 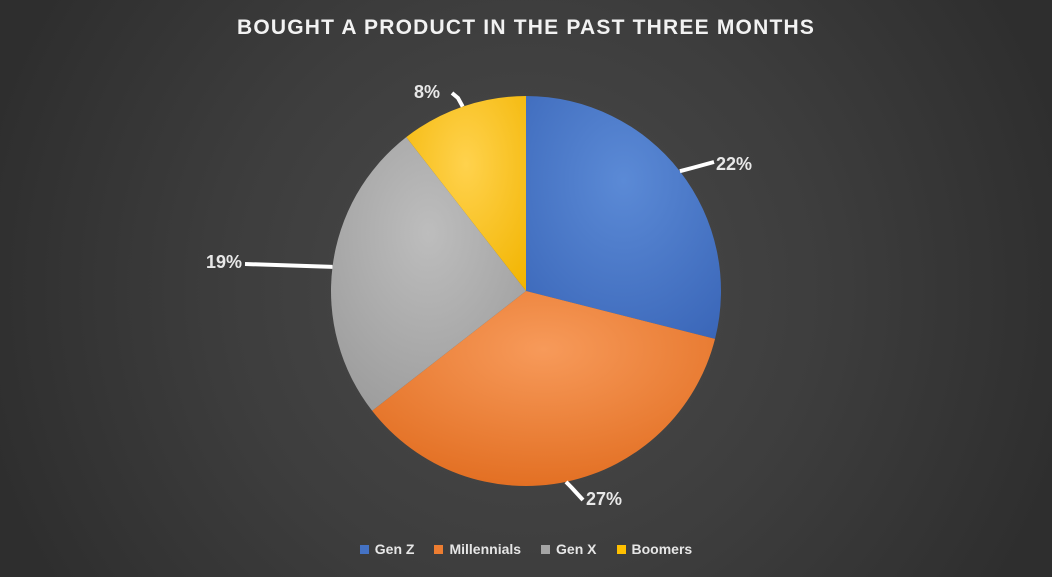 I want to click on legend-label: Gen X, so click(x=576, y=549).